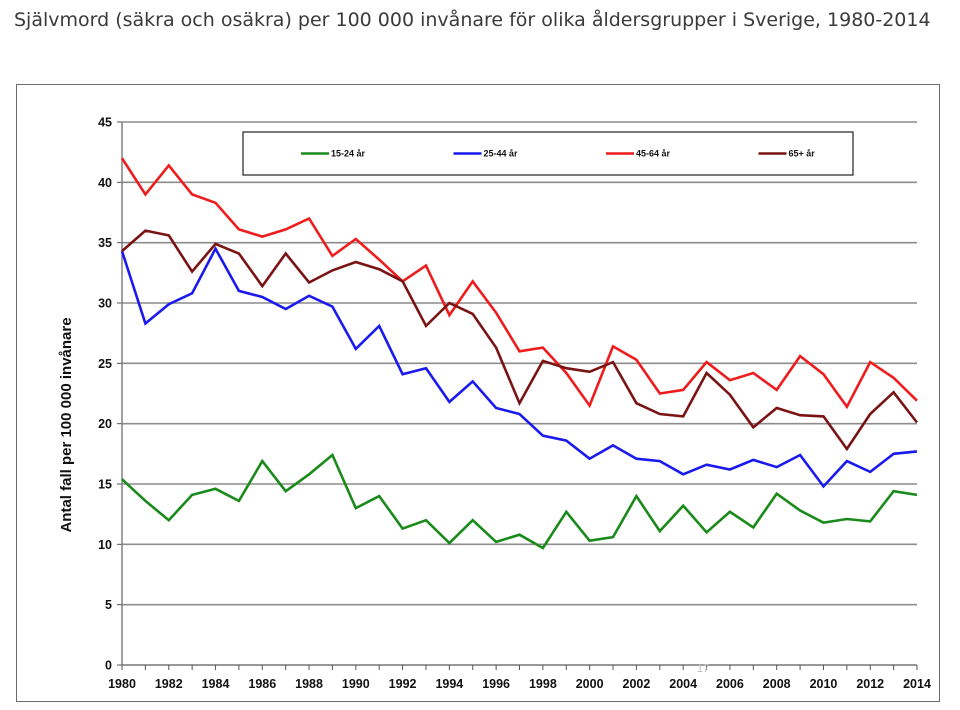  Describe the element at coordinates (403, 684) in the screenshot. I see `x-tick-label: 1992` at that location.